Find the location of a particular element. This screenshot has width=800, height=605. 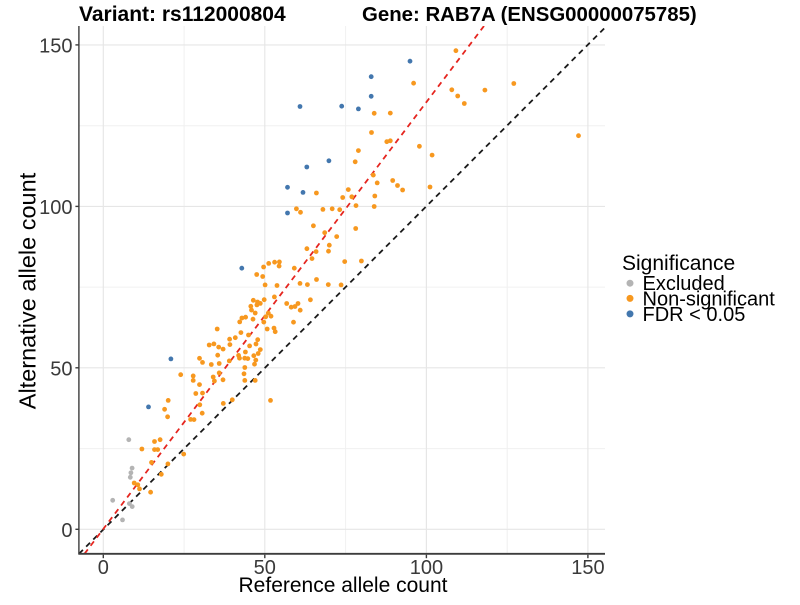

svg-text: Non-significant is located at coordinates (709, 299).